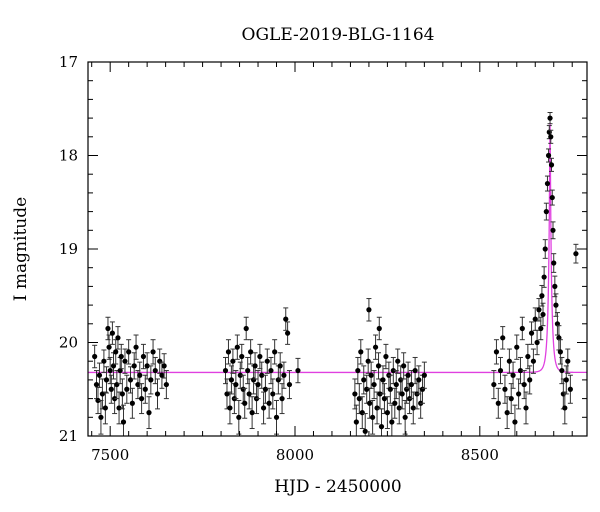 The height and width of the screenshot is (512, 600). I want to click on x-tick-label: 8000, so click(295, 455).